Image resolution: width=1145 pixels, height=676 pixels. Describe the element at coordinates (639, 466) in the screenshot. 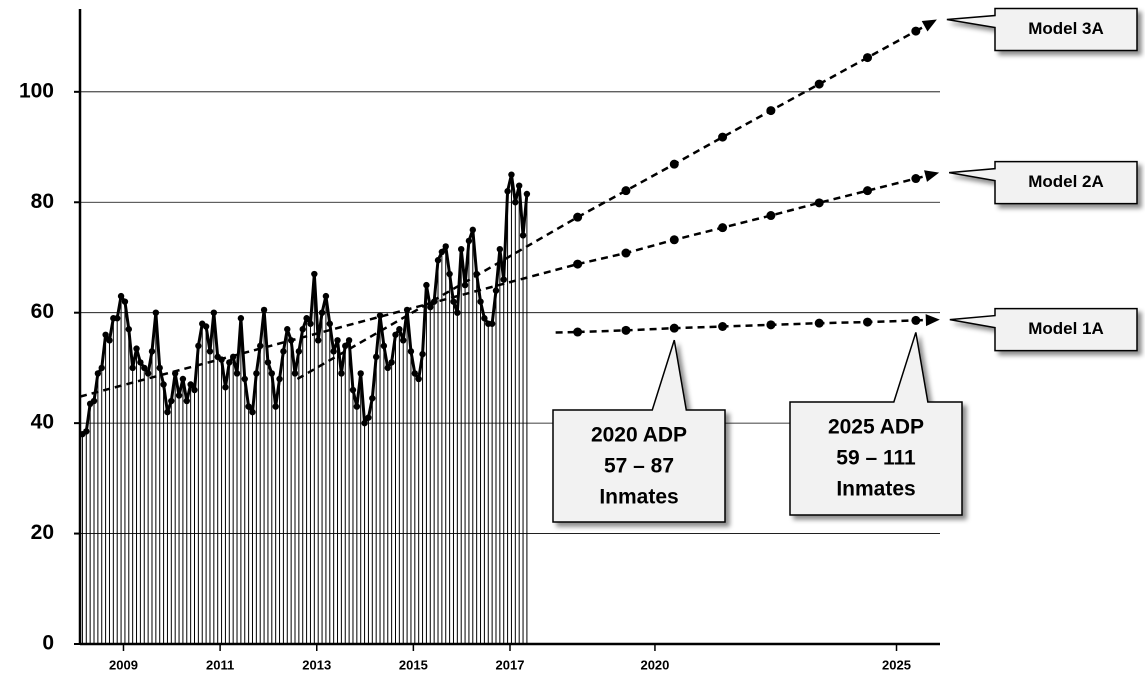

I see `annotation-text: 57 – 87` at that location.